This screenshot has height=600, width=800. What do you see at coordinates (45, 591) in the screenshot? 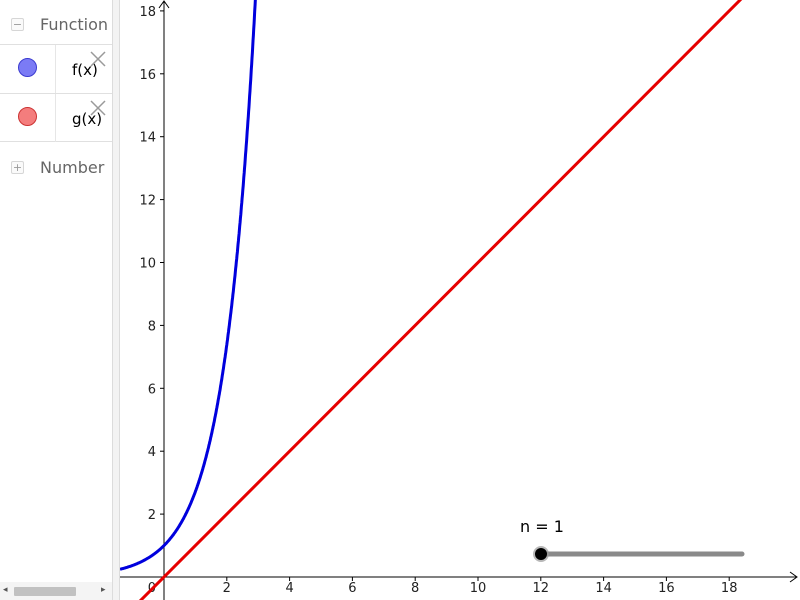
I see `scroll-thumb` at bounding box center [45, 591].